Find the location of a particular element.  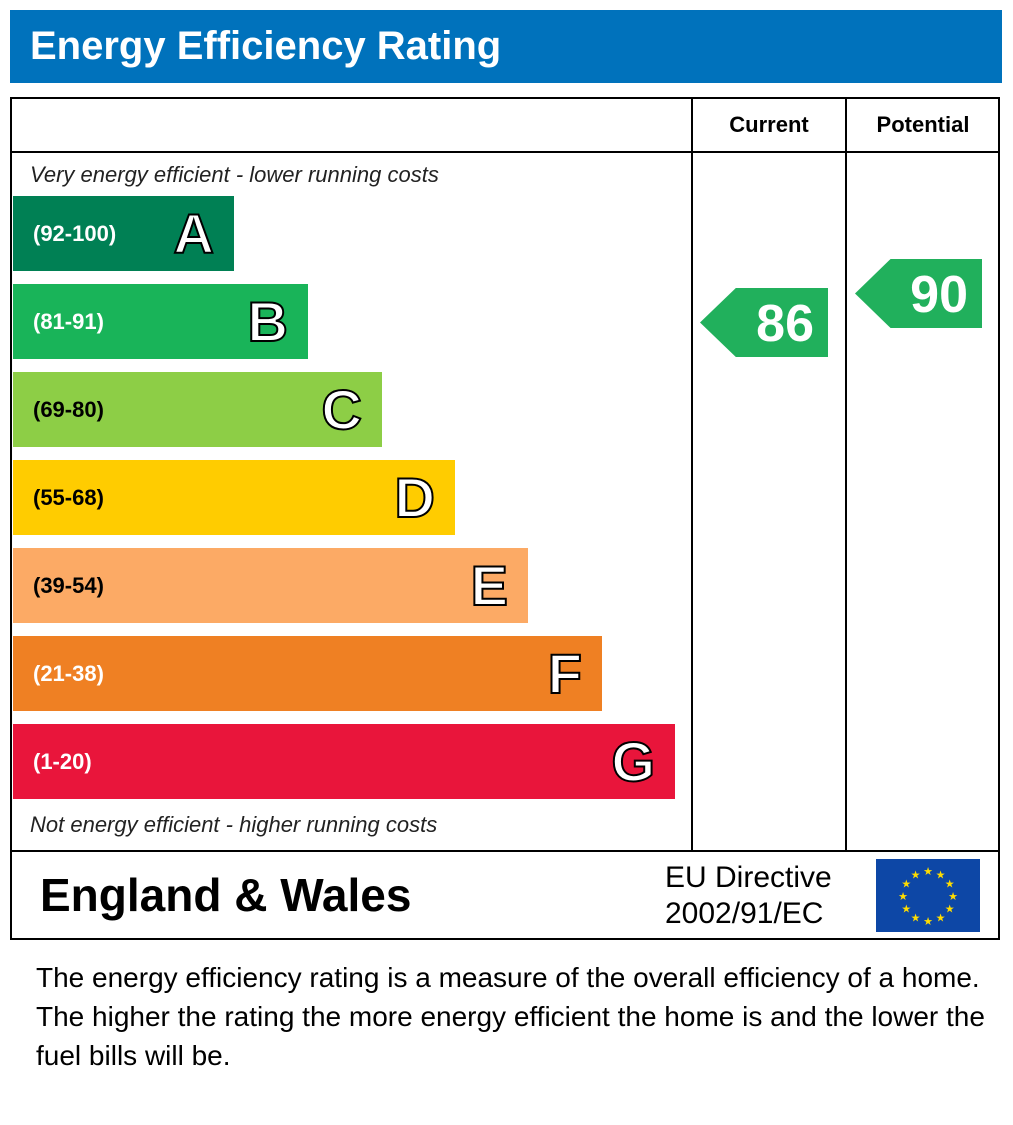

band-letter: B is located at coordinates (268, 321).